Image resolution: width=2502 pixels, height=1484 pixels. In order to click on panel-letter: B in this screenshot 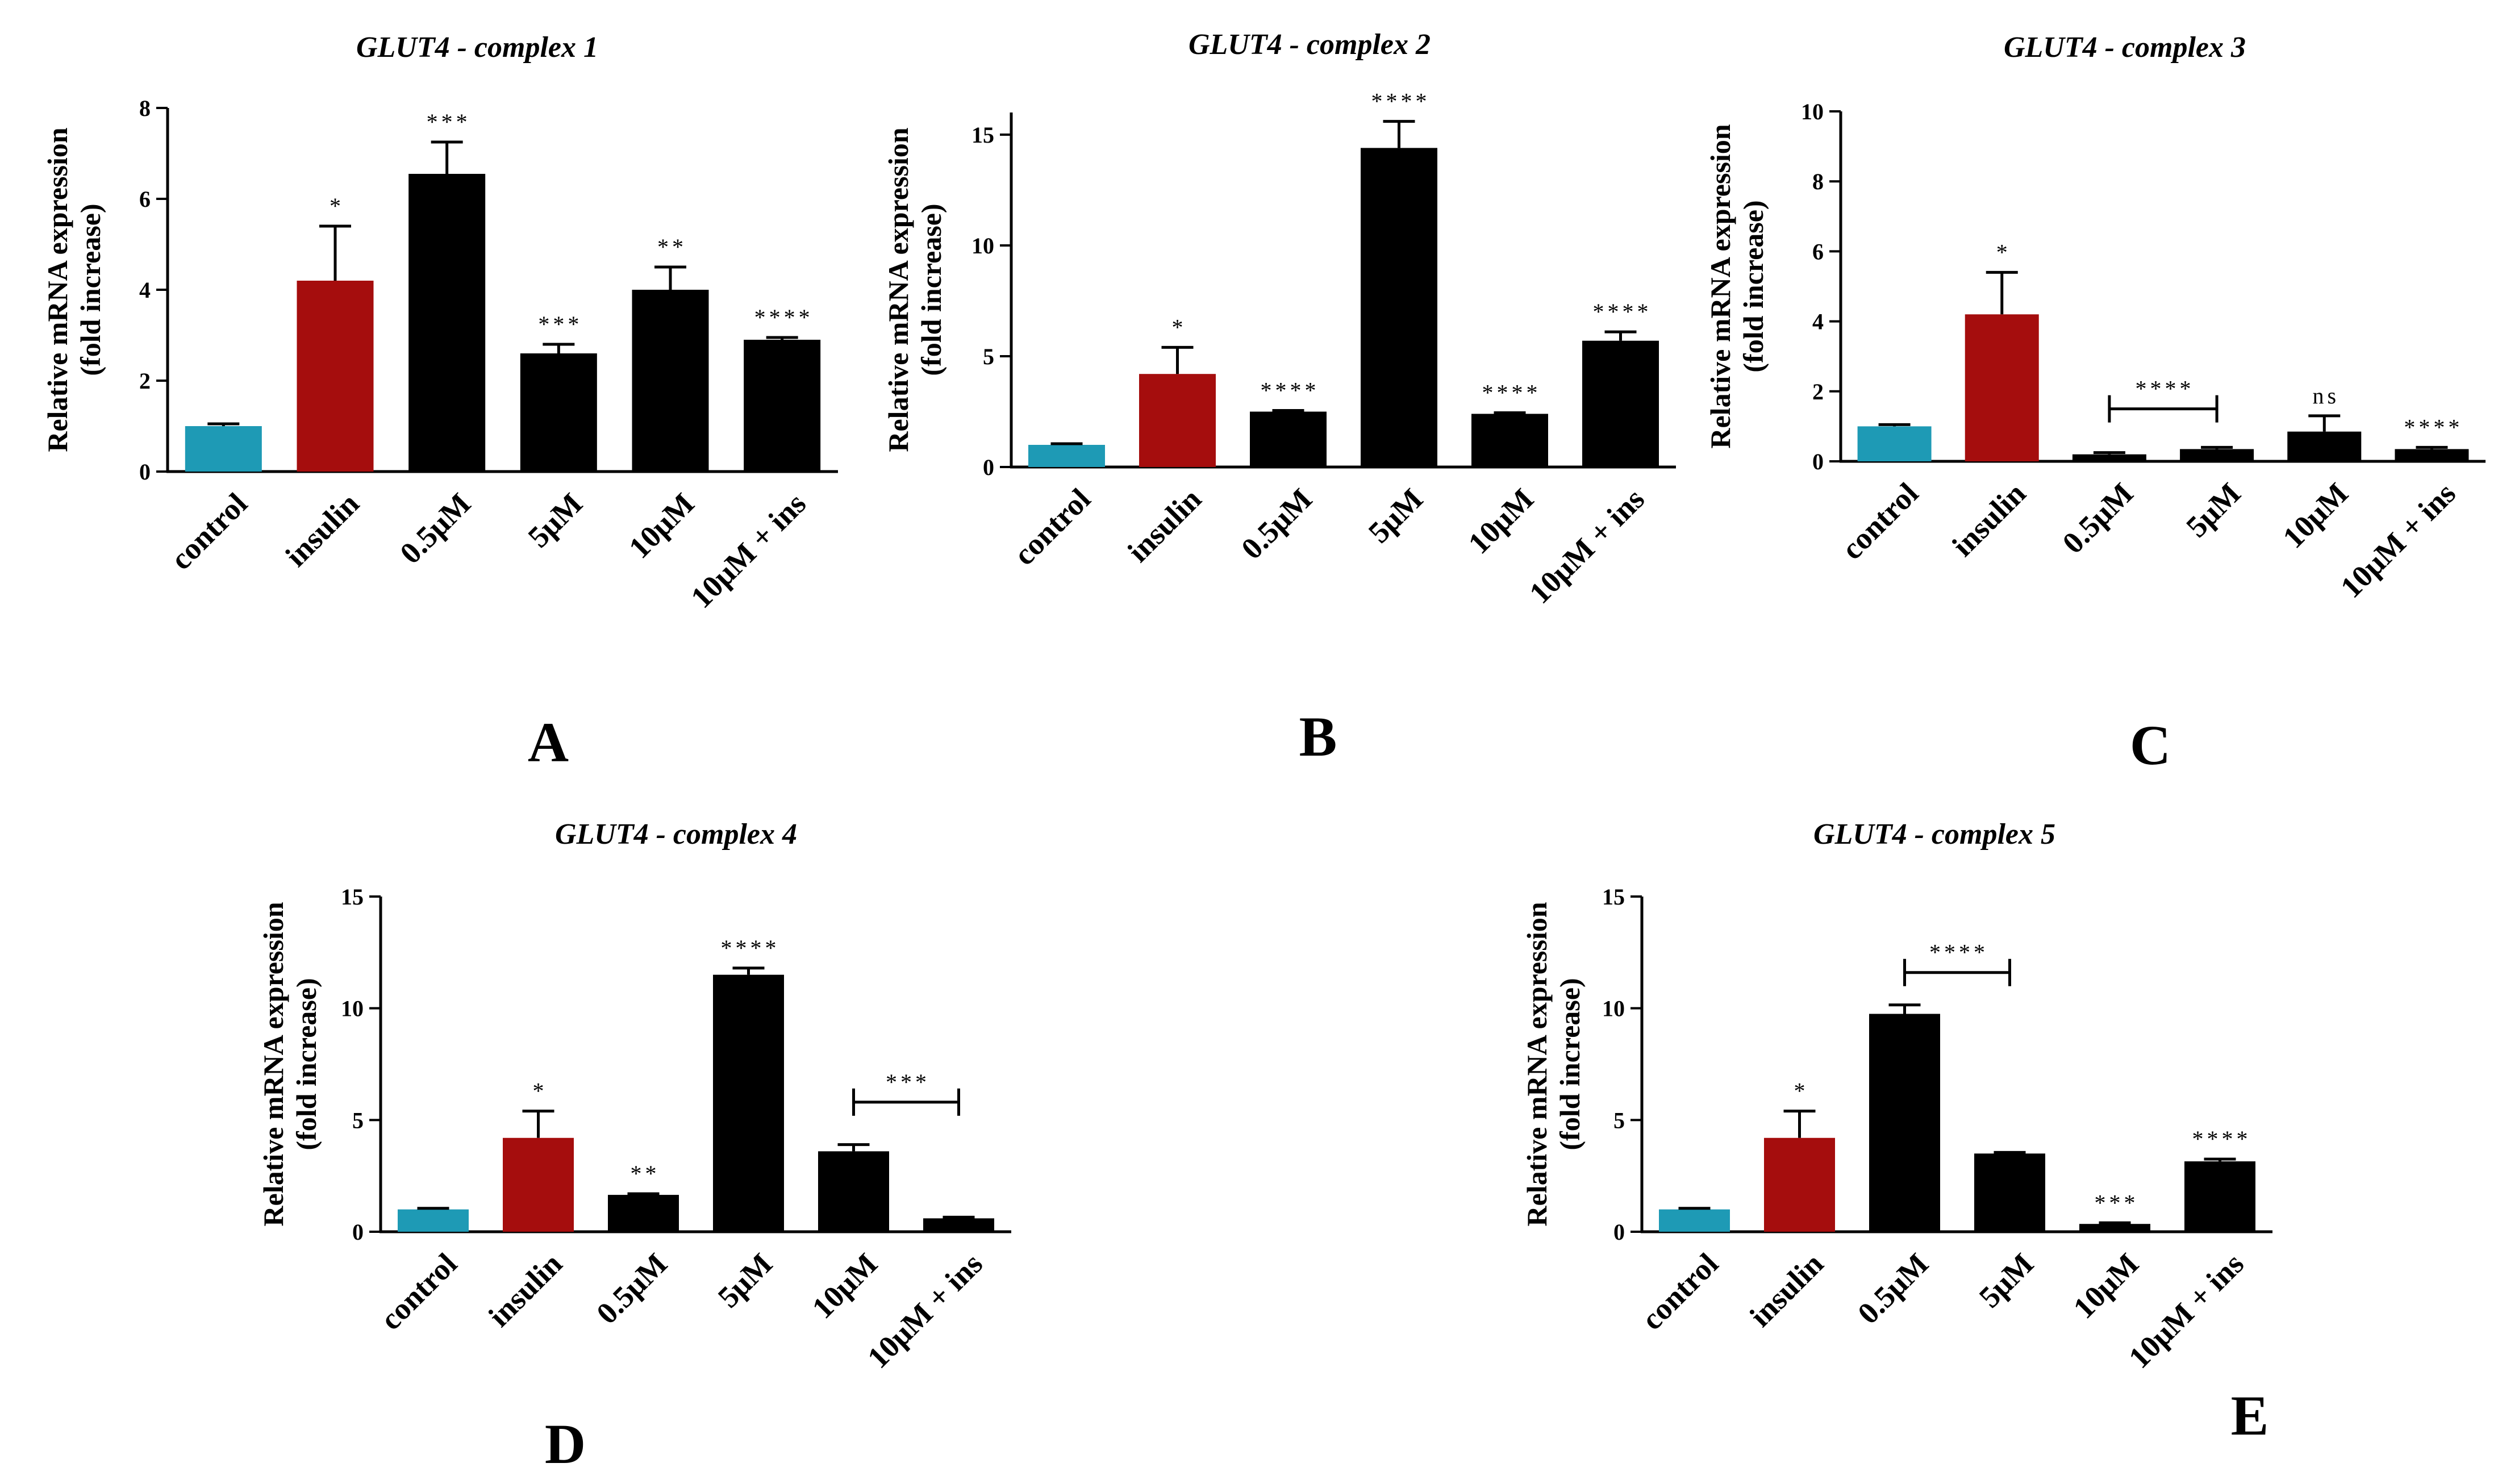, I will do `click(1318, 736)`.